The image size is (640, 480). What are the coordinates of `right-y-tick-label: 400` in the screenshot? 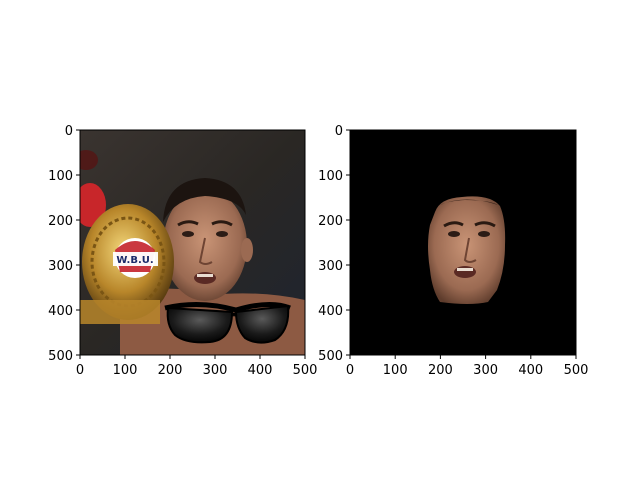 It's located at (330, 311).